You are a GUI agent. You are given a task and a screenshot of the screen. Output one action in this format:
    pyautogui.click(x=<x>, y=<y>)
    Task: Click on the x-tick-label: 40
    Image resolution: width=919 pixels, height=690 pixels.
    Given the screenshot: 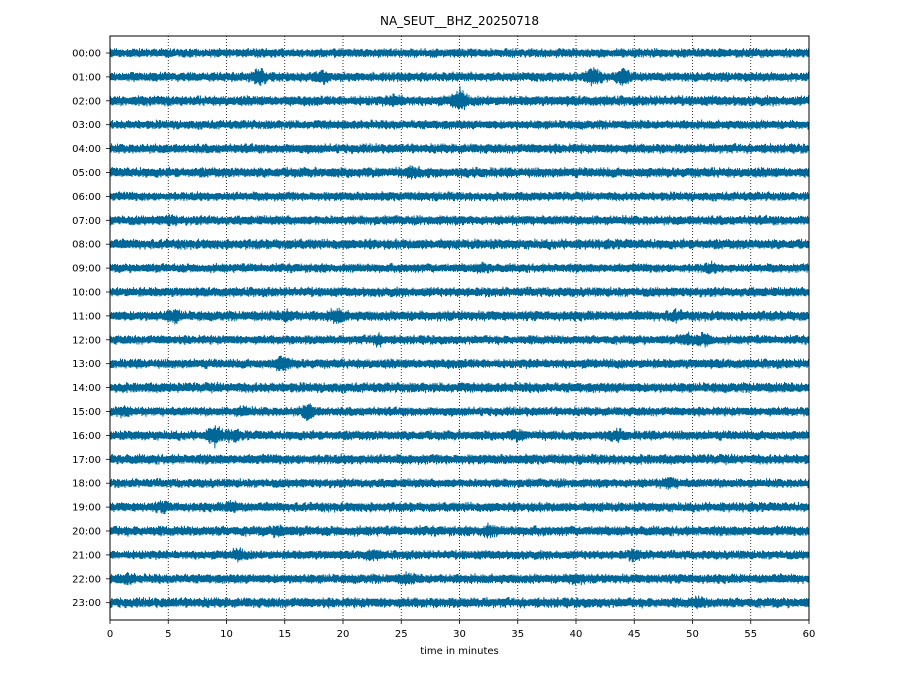 What is the action you would take?
    pyautogui.click(x=576, y=634)
    